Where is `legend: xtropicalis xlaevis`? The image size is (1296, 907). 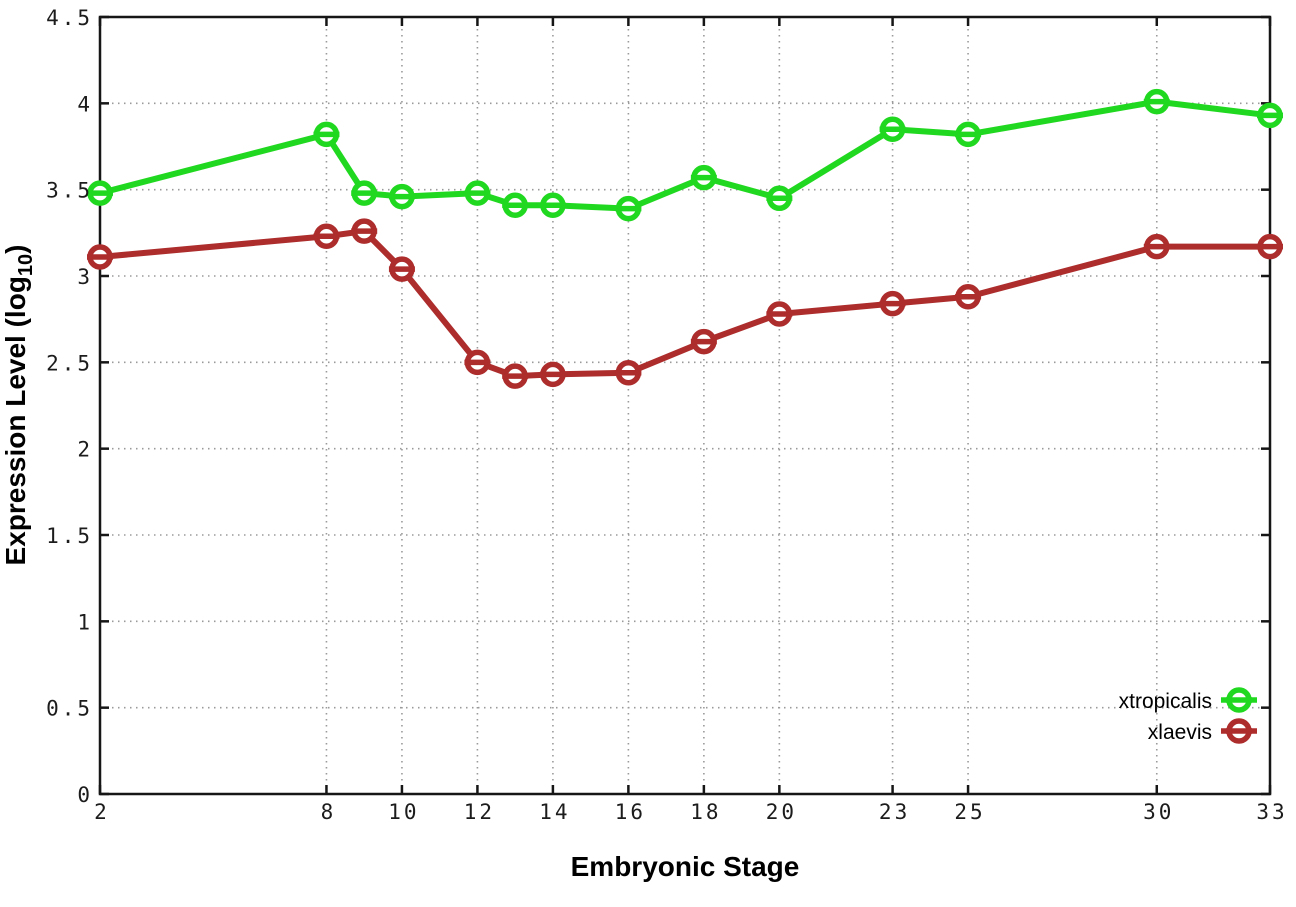 legend: xtropicalis xlaevis is located at coordinates (1188, 715).